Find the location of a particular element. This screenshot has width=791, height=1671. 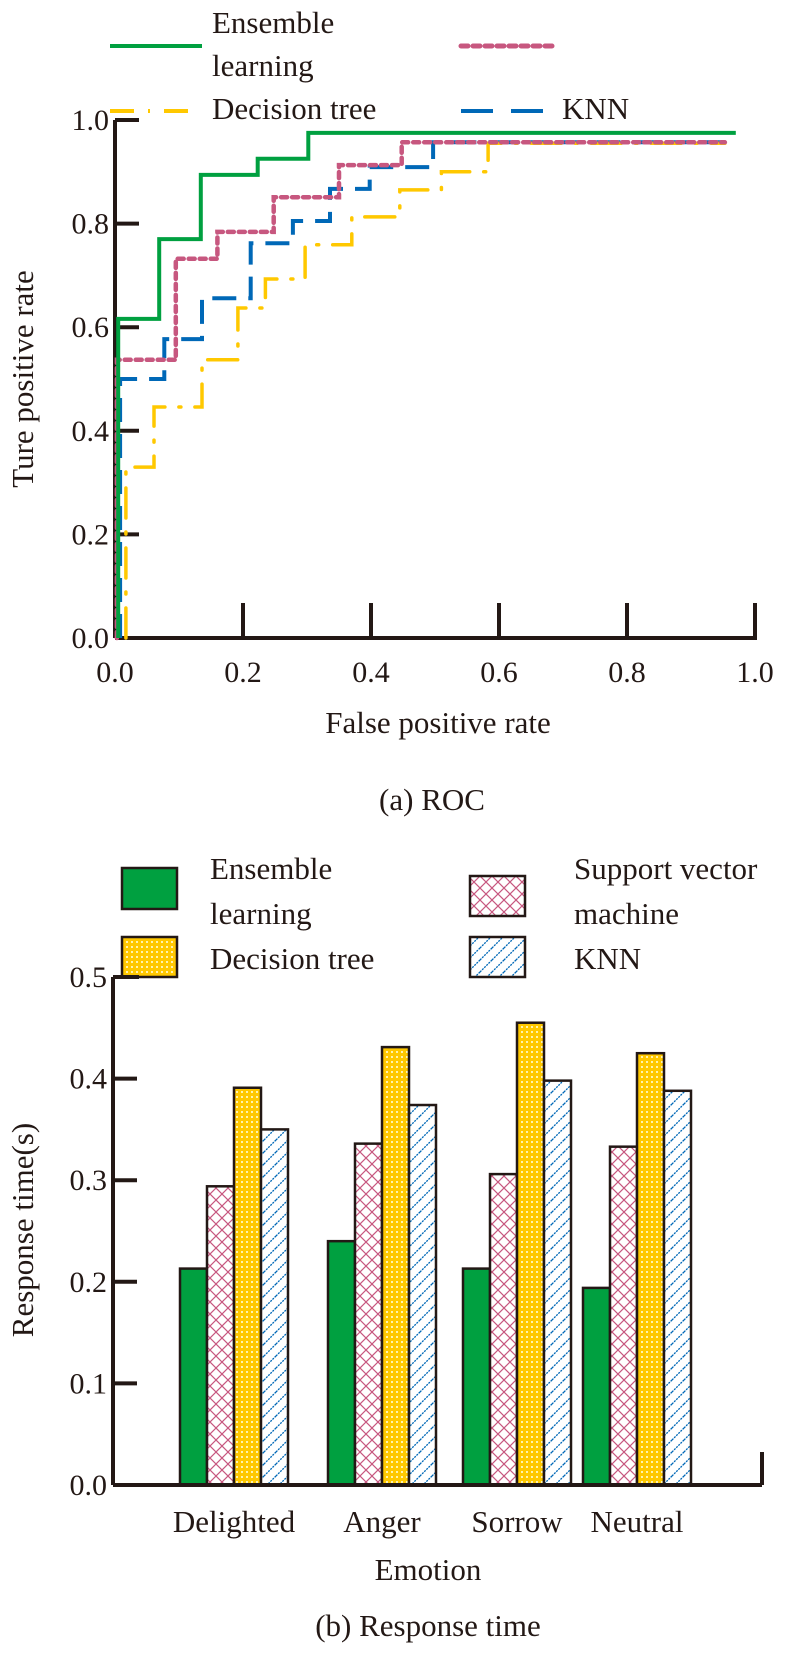

bar-knn-anger is located at coordinates (422, 1295).